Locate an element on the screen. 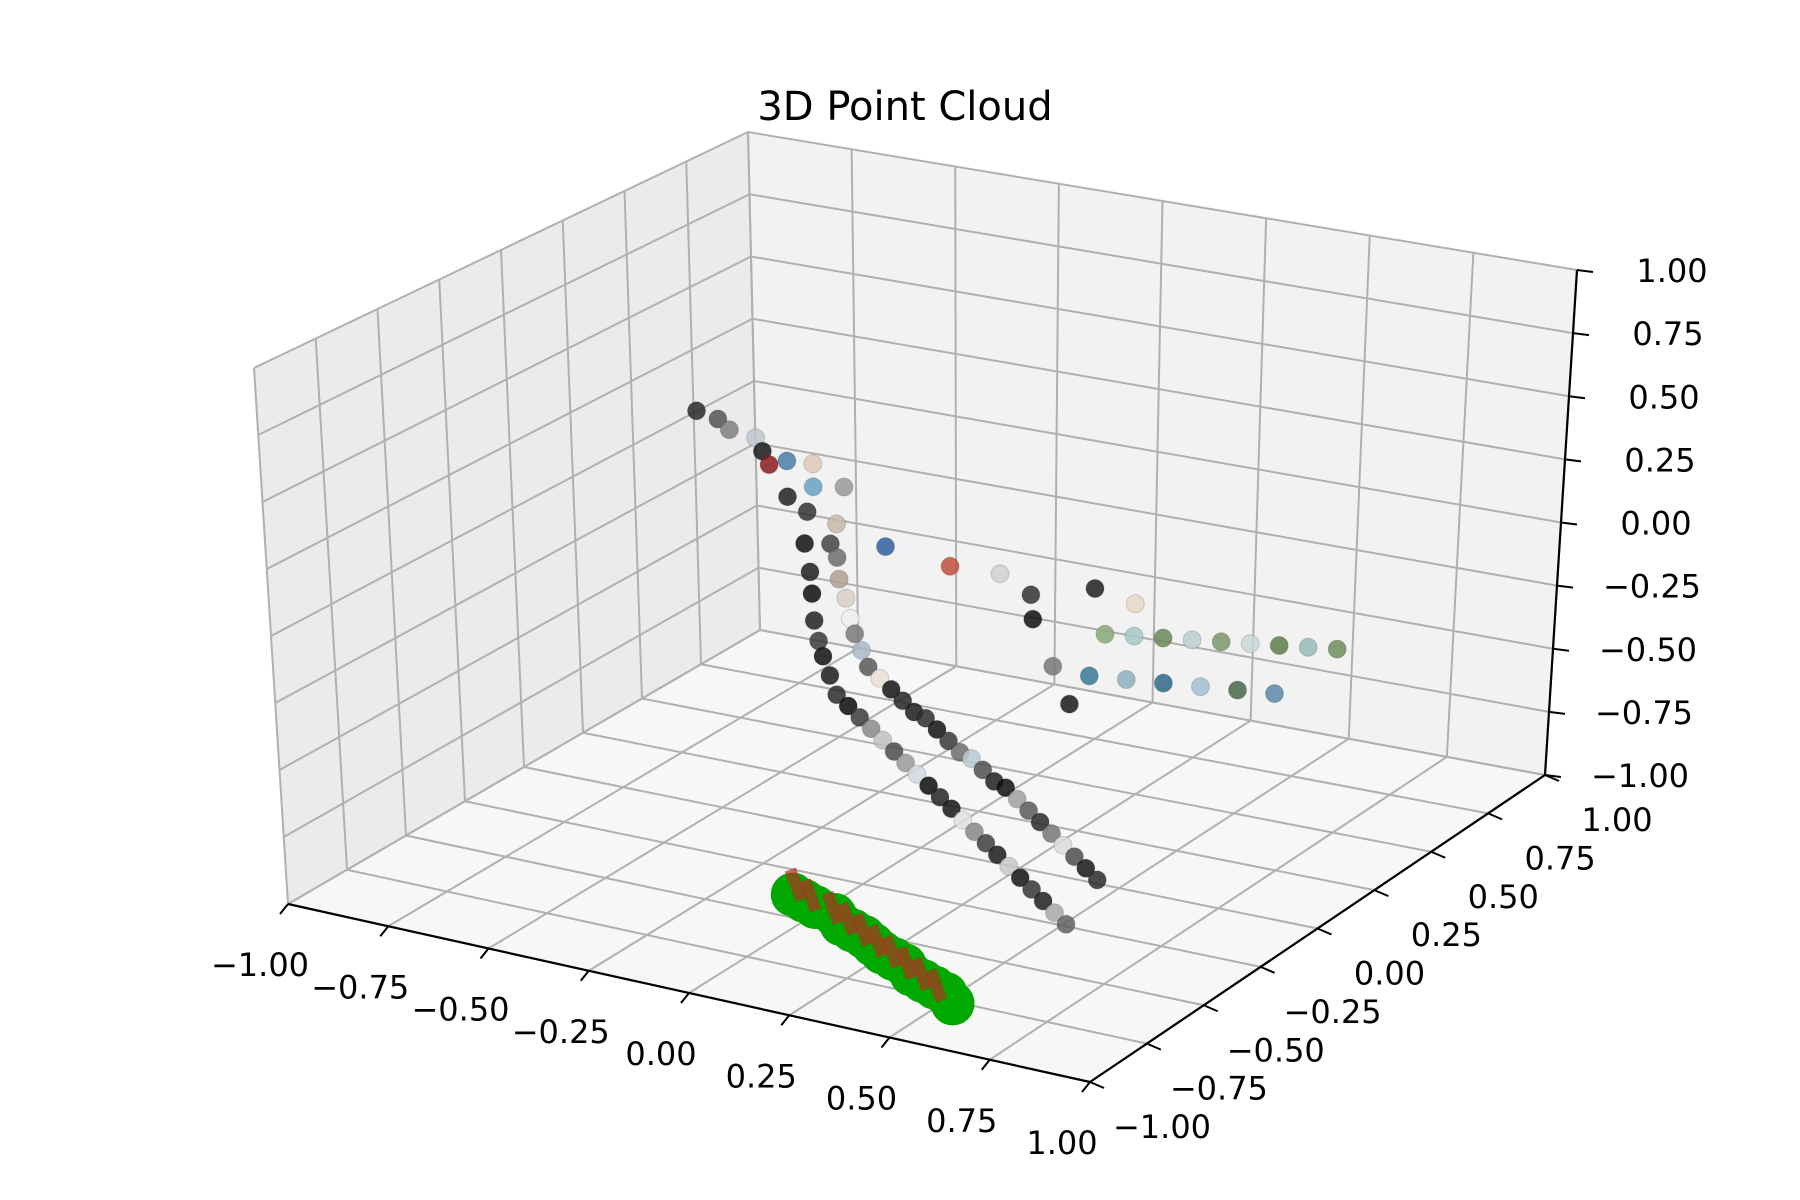  y-tick-label: −0.25 is located at coordinates (1333, 1012).